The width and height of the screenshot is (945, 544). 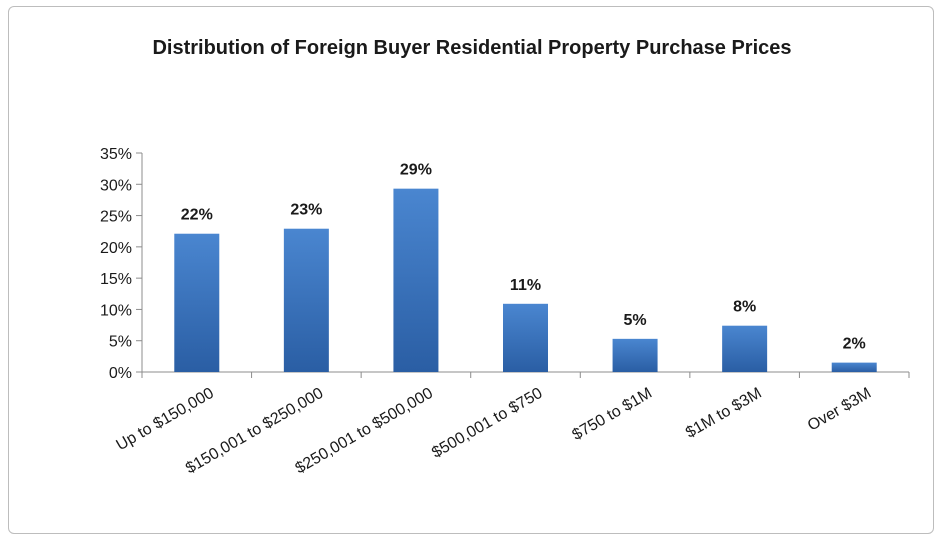 What do you see at coordinates (120, 342) in the screenshot?
I see `y-tick-label: 5%` at bounding box center [120, 342].